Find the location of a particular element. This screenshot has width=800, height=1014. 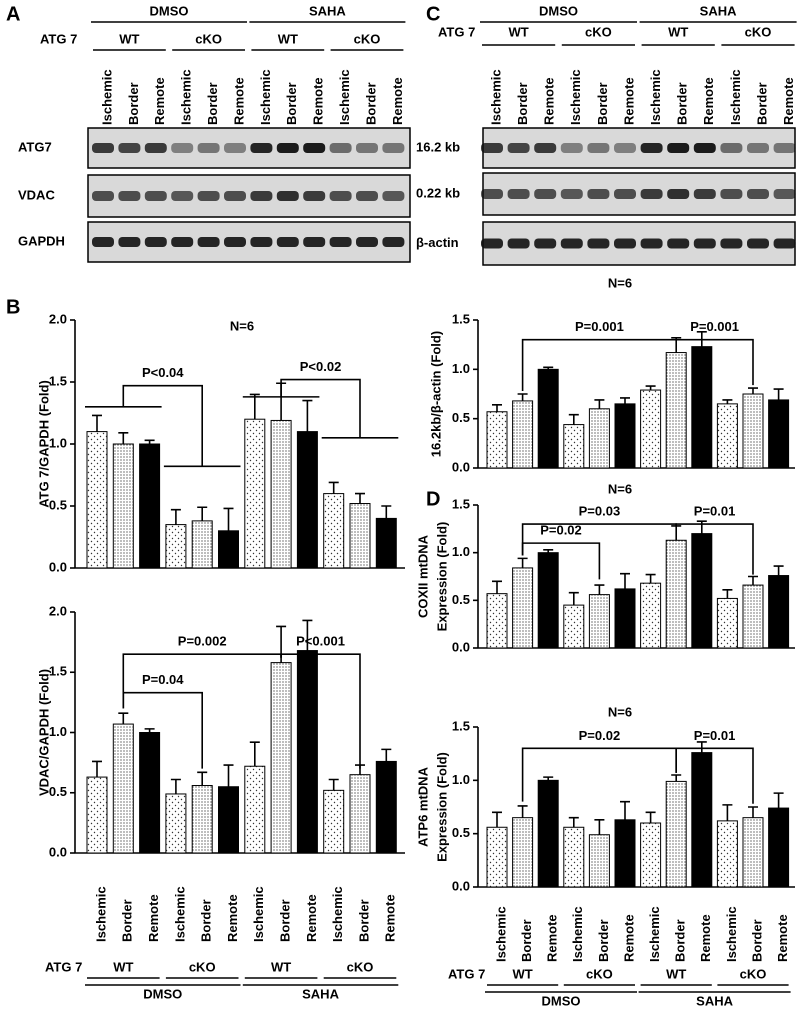

panel-letter: A is located at coordinates (13, 14).